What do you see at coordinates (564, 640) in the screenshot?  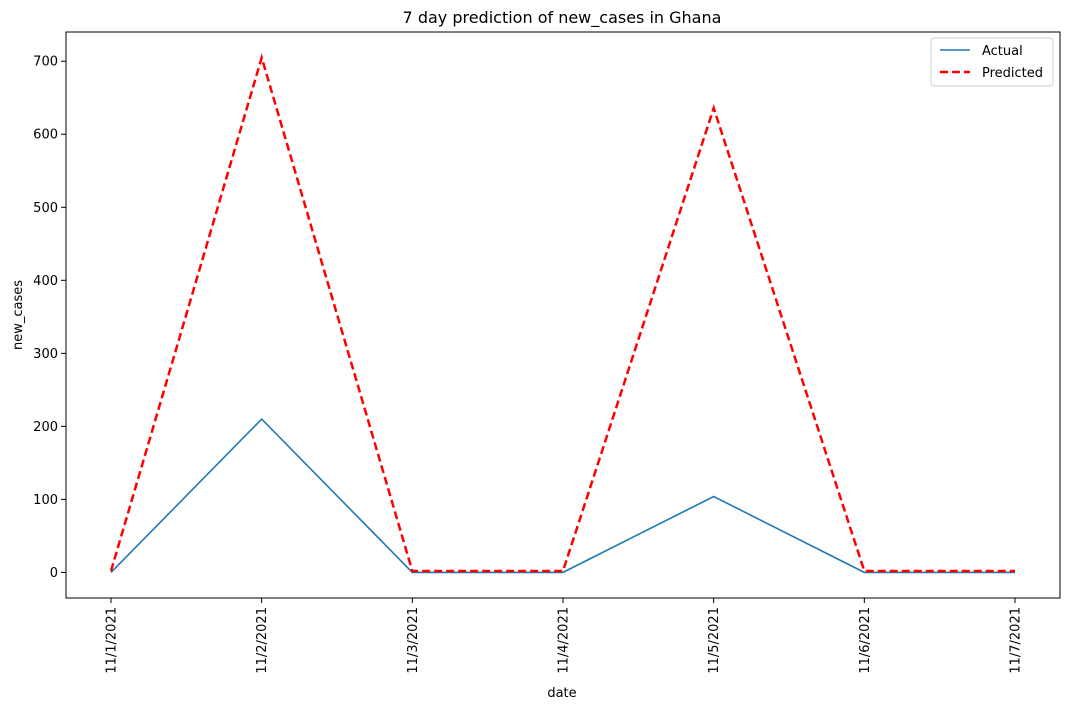 I see `x-tick-label: 11/4/2021` at bounding box center [564, 640].